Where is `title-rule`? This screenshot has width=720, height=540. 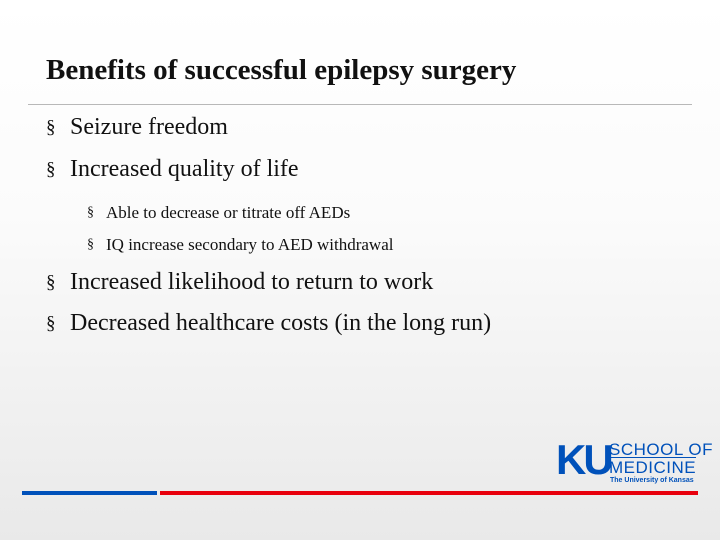 title-rule is located at coordinates (360, 104).